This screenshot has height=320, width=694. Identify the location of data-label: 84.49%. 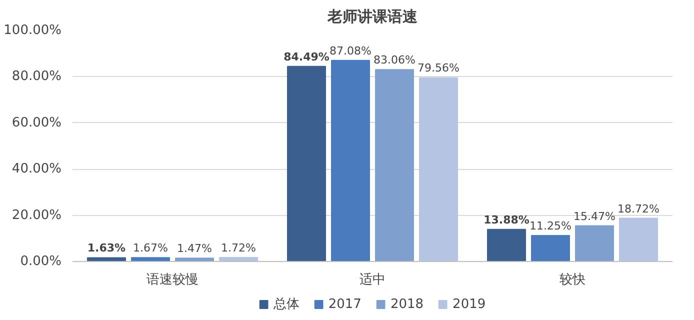
(307, 57).